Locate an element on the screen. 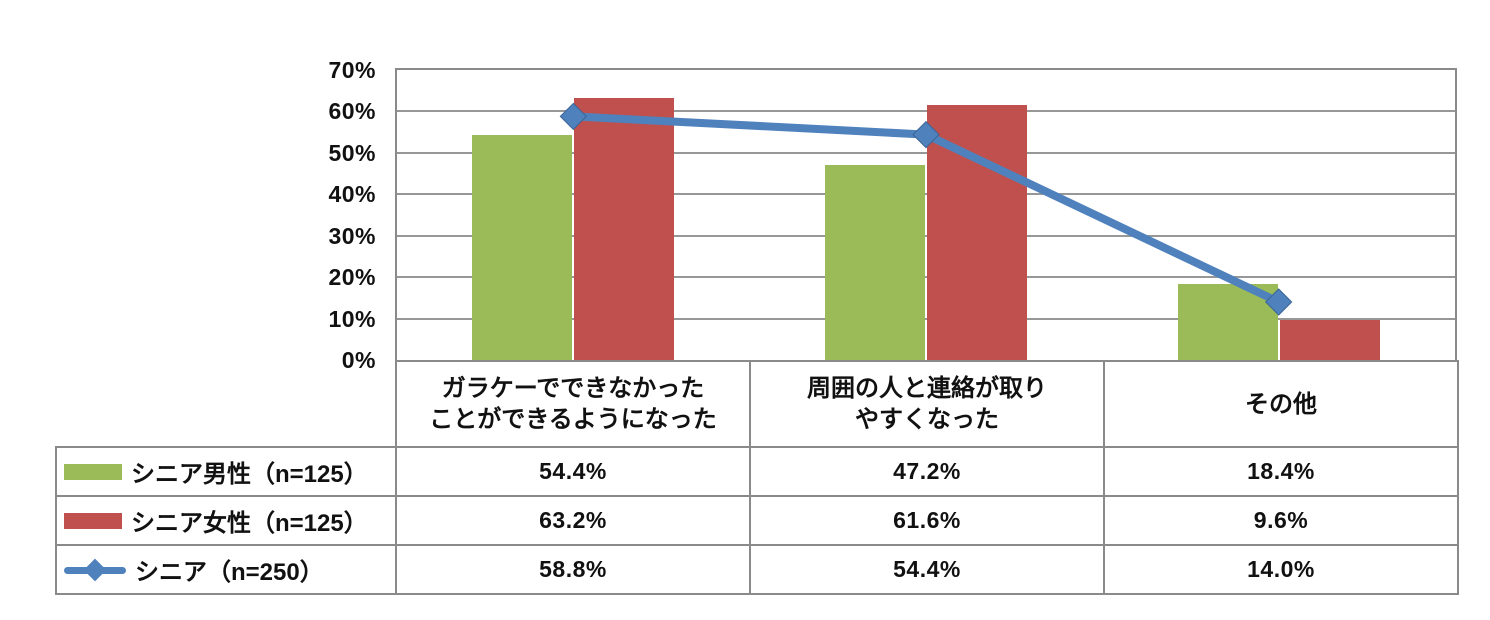 Image resolution: width=1490 pixels, height=620 pixels. legend-cell-series-1: シニア男性（n=125） is located at coordinates (226, 471).